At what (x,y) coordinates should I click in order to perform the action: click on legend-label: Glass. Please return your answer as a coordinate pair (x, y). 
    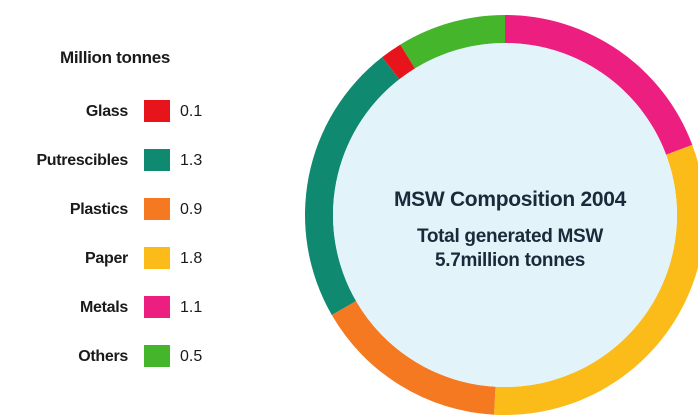
    Looking at the image, I should click on (106, 111).